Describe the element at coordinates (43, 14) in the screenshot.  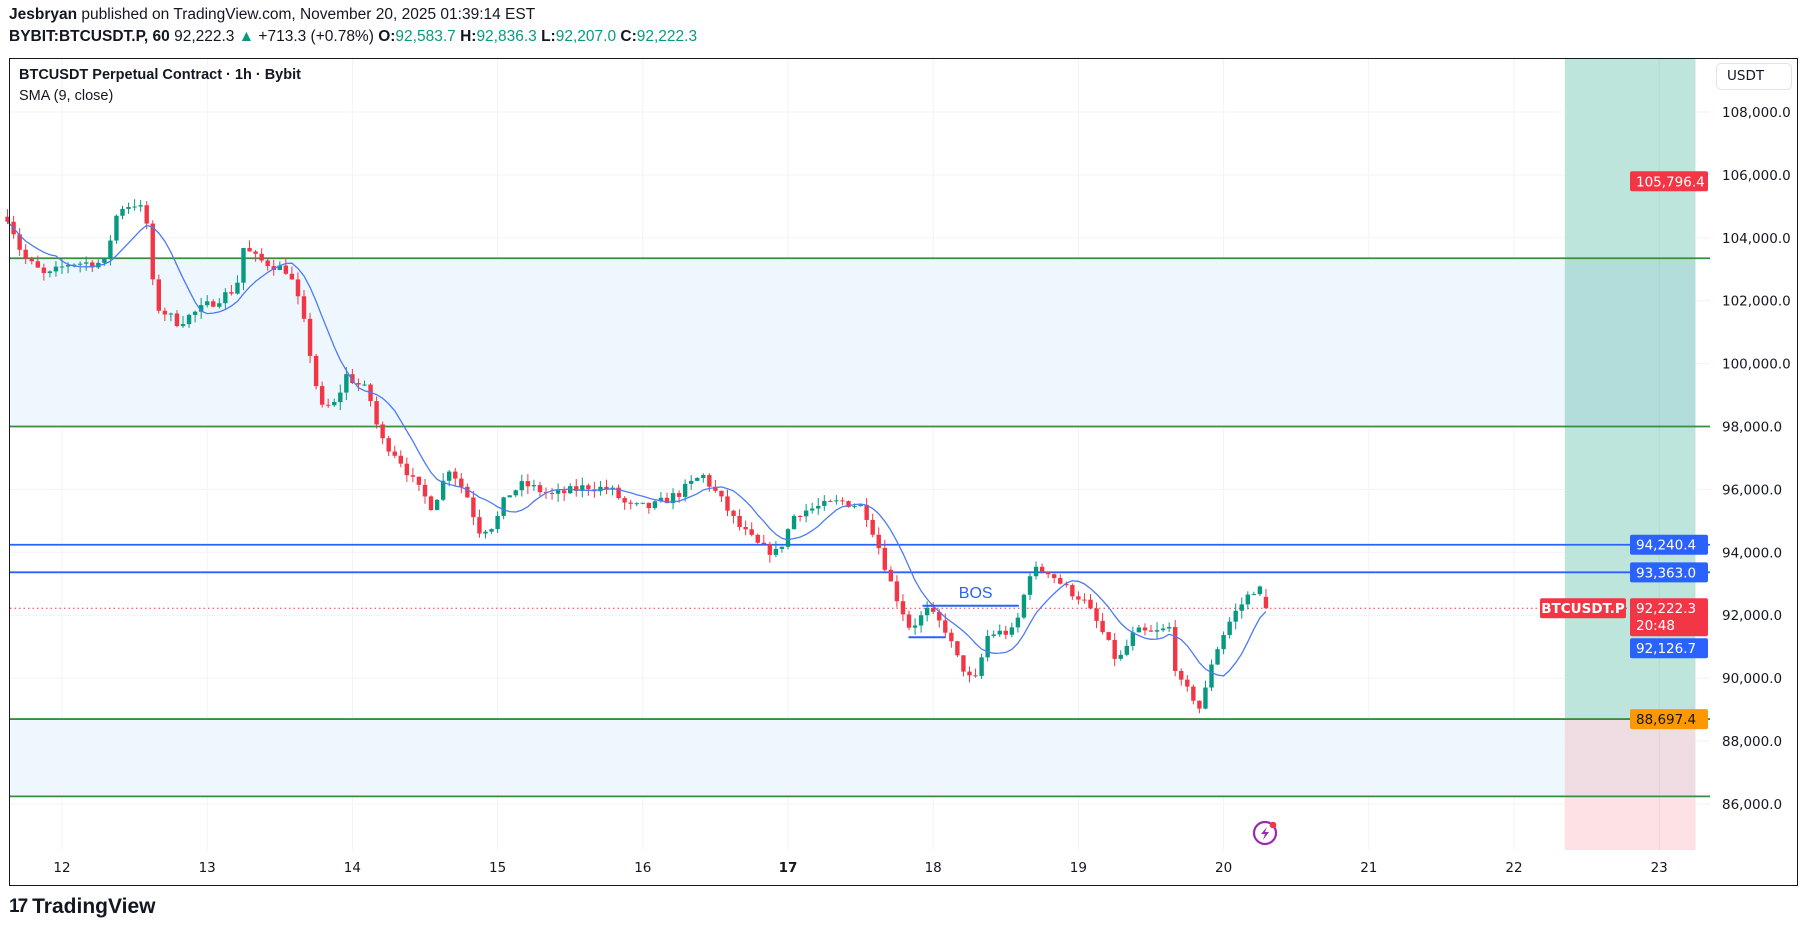
I see `author: Jesbryan` at that location.